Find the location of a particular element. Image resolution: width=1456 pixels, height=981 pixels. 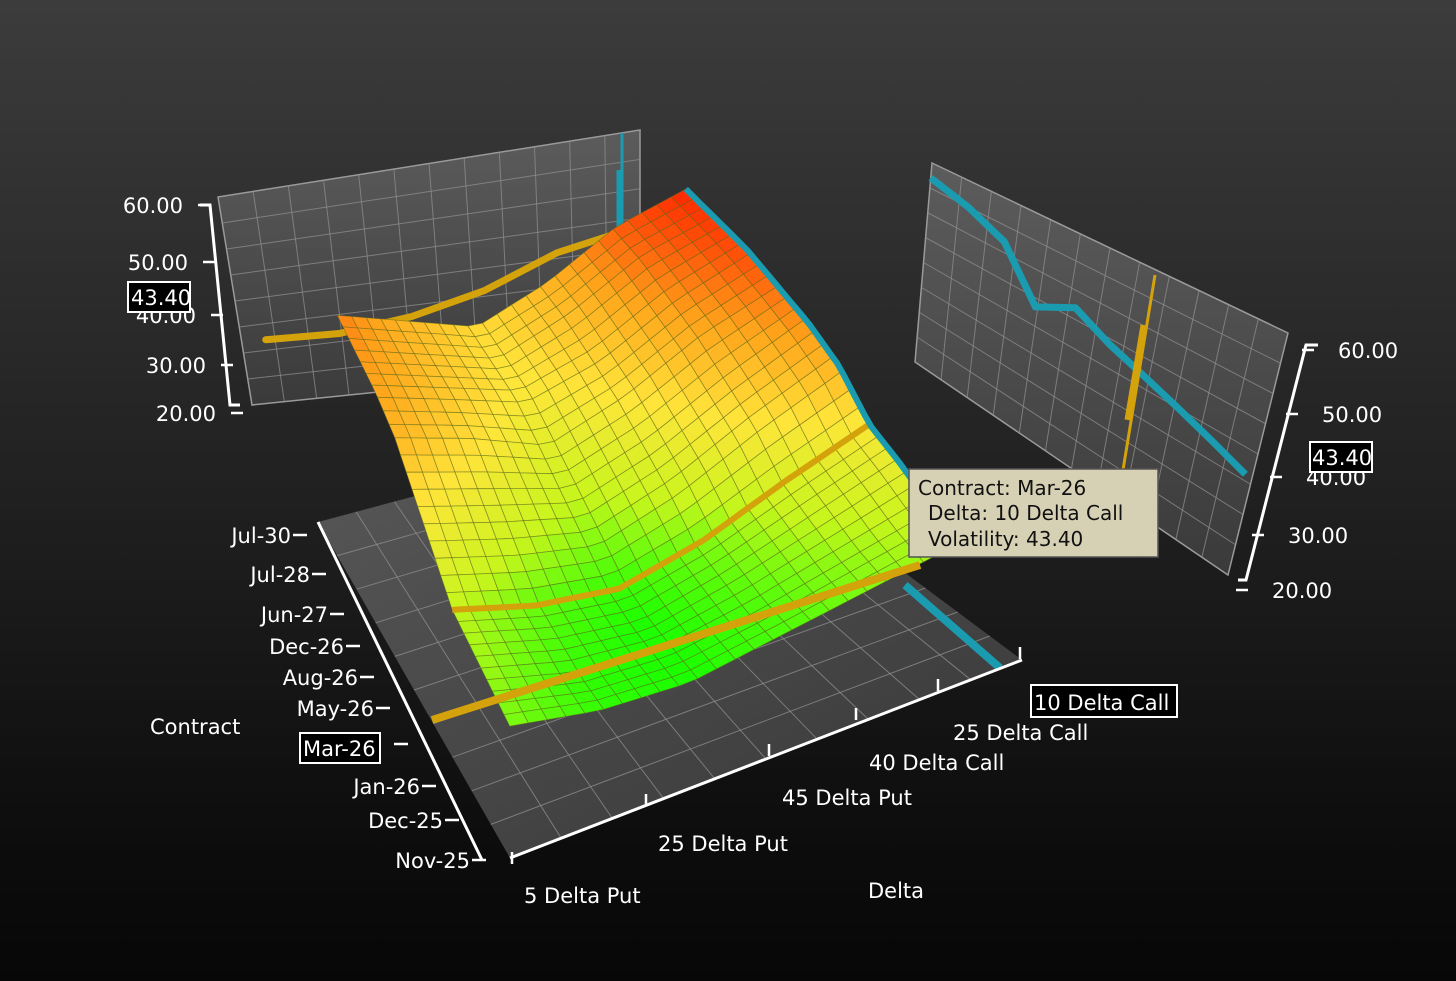

contract-tick-label: May-26 is located at coordinates (335, 709).